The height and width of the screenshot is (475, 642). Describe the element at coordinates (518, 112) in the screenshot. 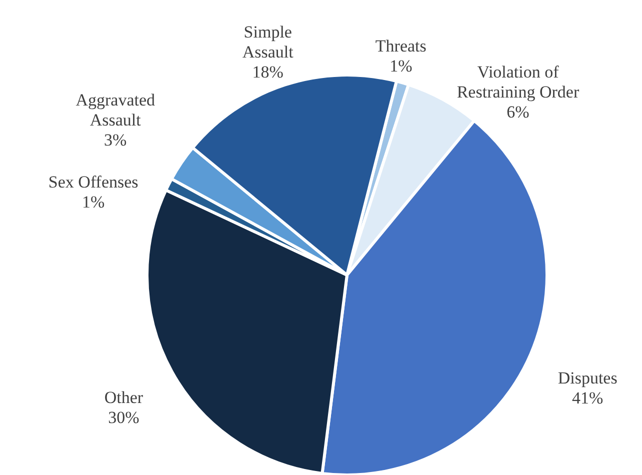

I see `data-label: 6%` at that location.